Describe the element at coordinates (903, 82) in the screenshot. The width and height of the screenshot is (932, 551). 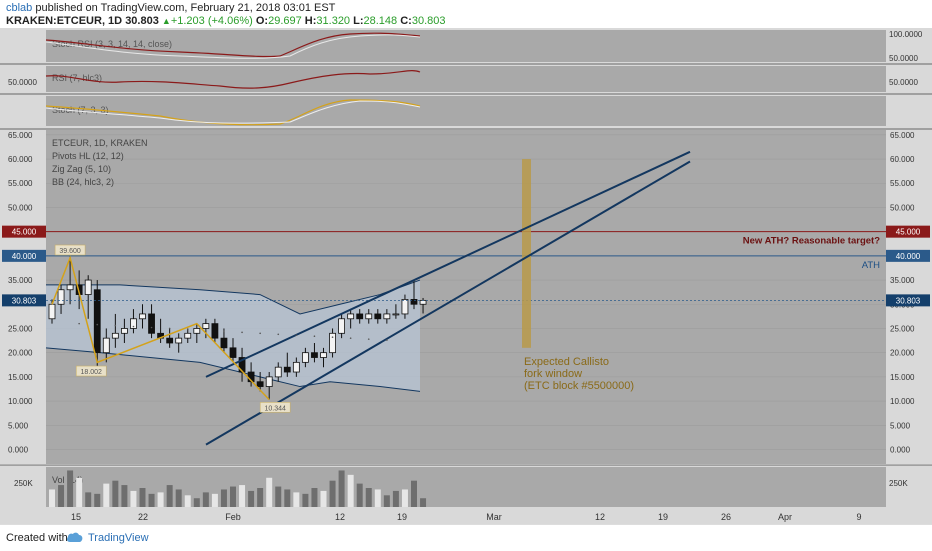
I see `rsi-axis-right: 50.0000` at that location.